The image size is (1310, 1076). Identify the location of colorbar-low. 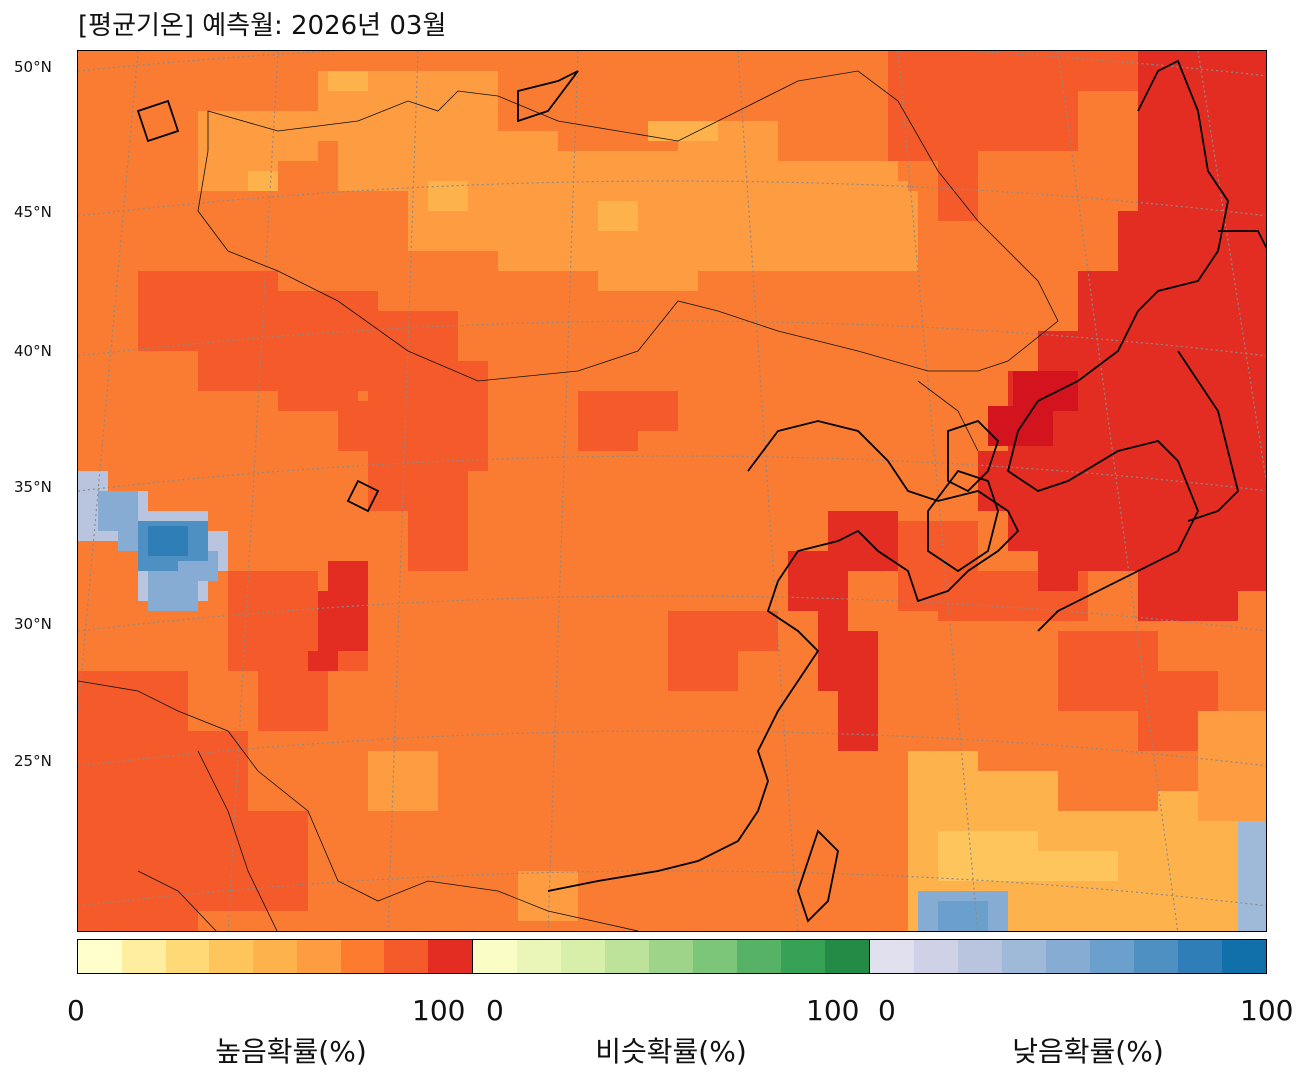
(1068, 956).